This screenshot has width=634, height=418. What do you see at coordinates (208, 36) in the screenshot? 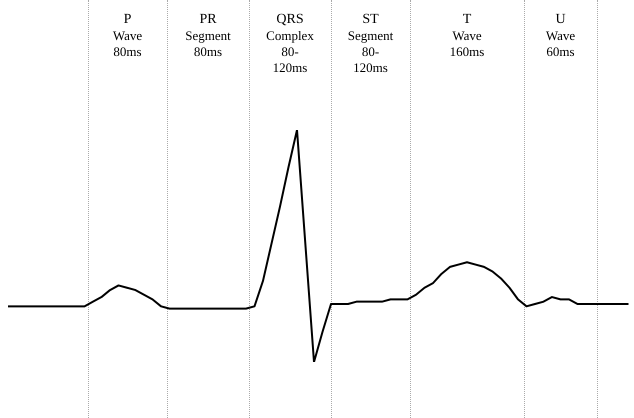
I see `text: PR Segment 80ms` at bounding box center [208, 36].